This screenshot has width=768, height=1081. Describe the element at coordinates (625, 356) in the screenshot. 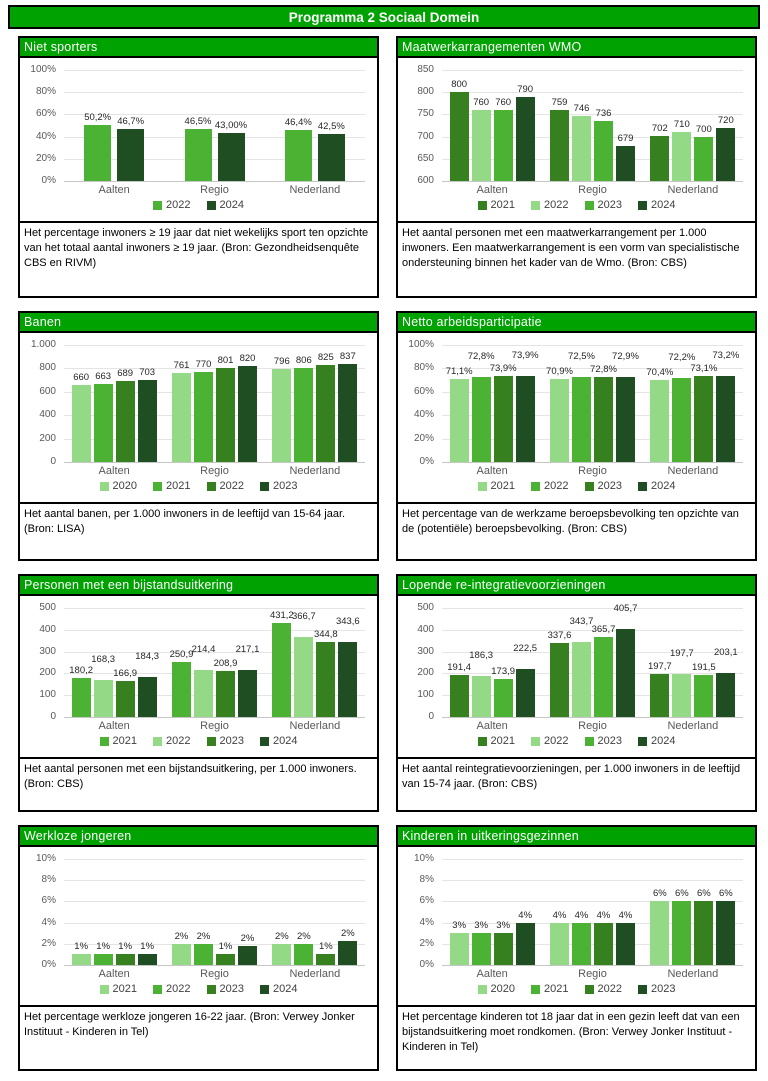

I see `bar-label: 72,9%` at that location.